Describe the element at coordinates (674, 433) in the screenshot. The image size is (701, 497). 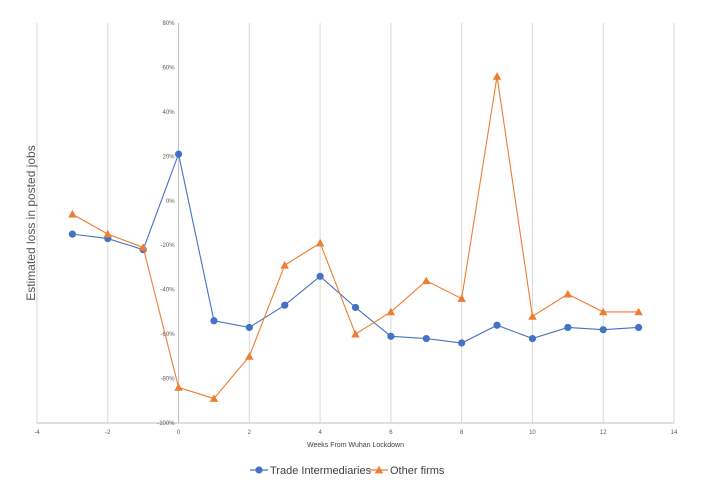
I see `x-tick-label: 14` at that location.